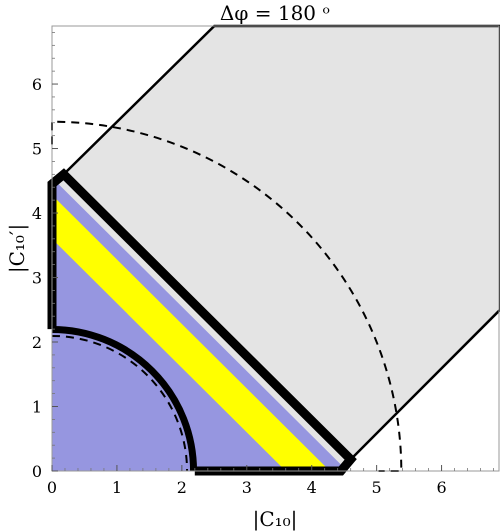 This screenshot has height=532, width=500. What do you see at coordinates (37, 278) in the screenshot?
I see `y-tick-label: 3` at bounding box center [37, 278].